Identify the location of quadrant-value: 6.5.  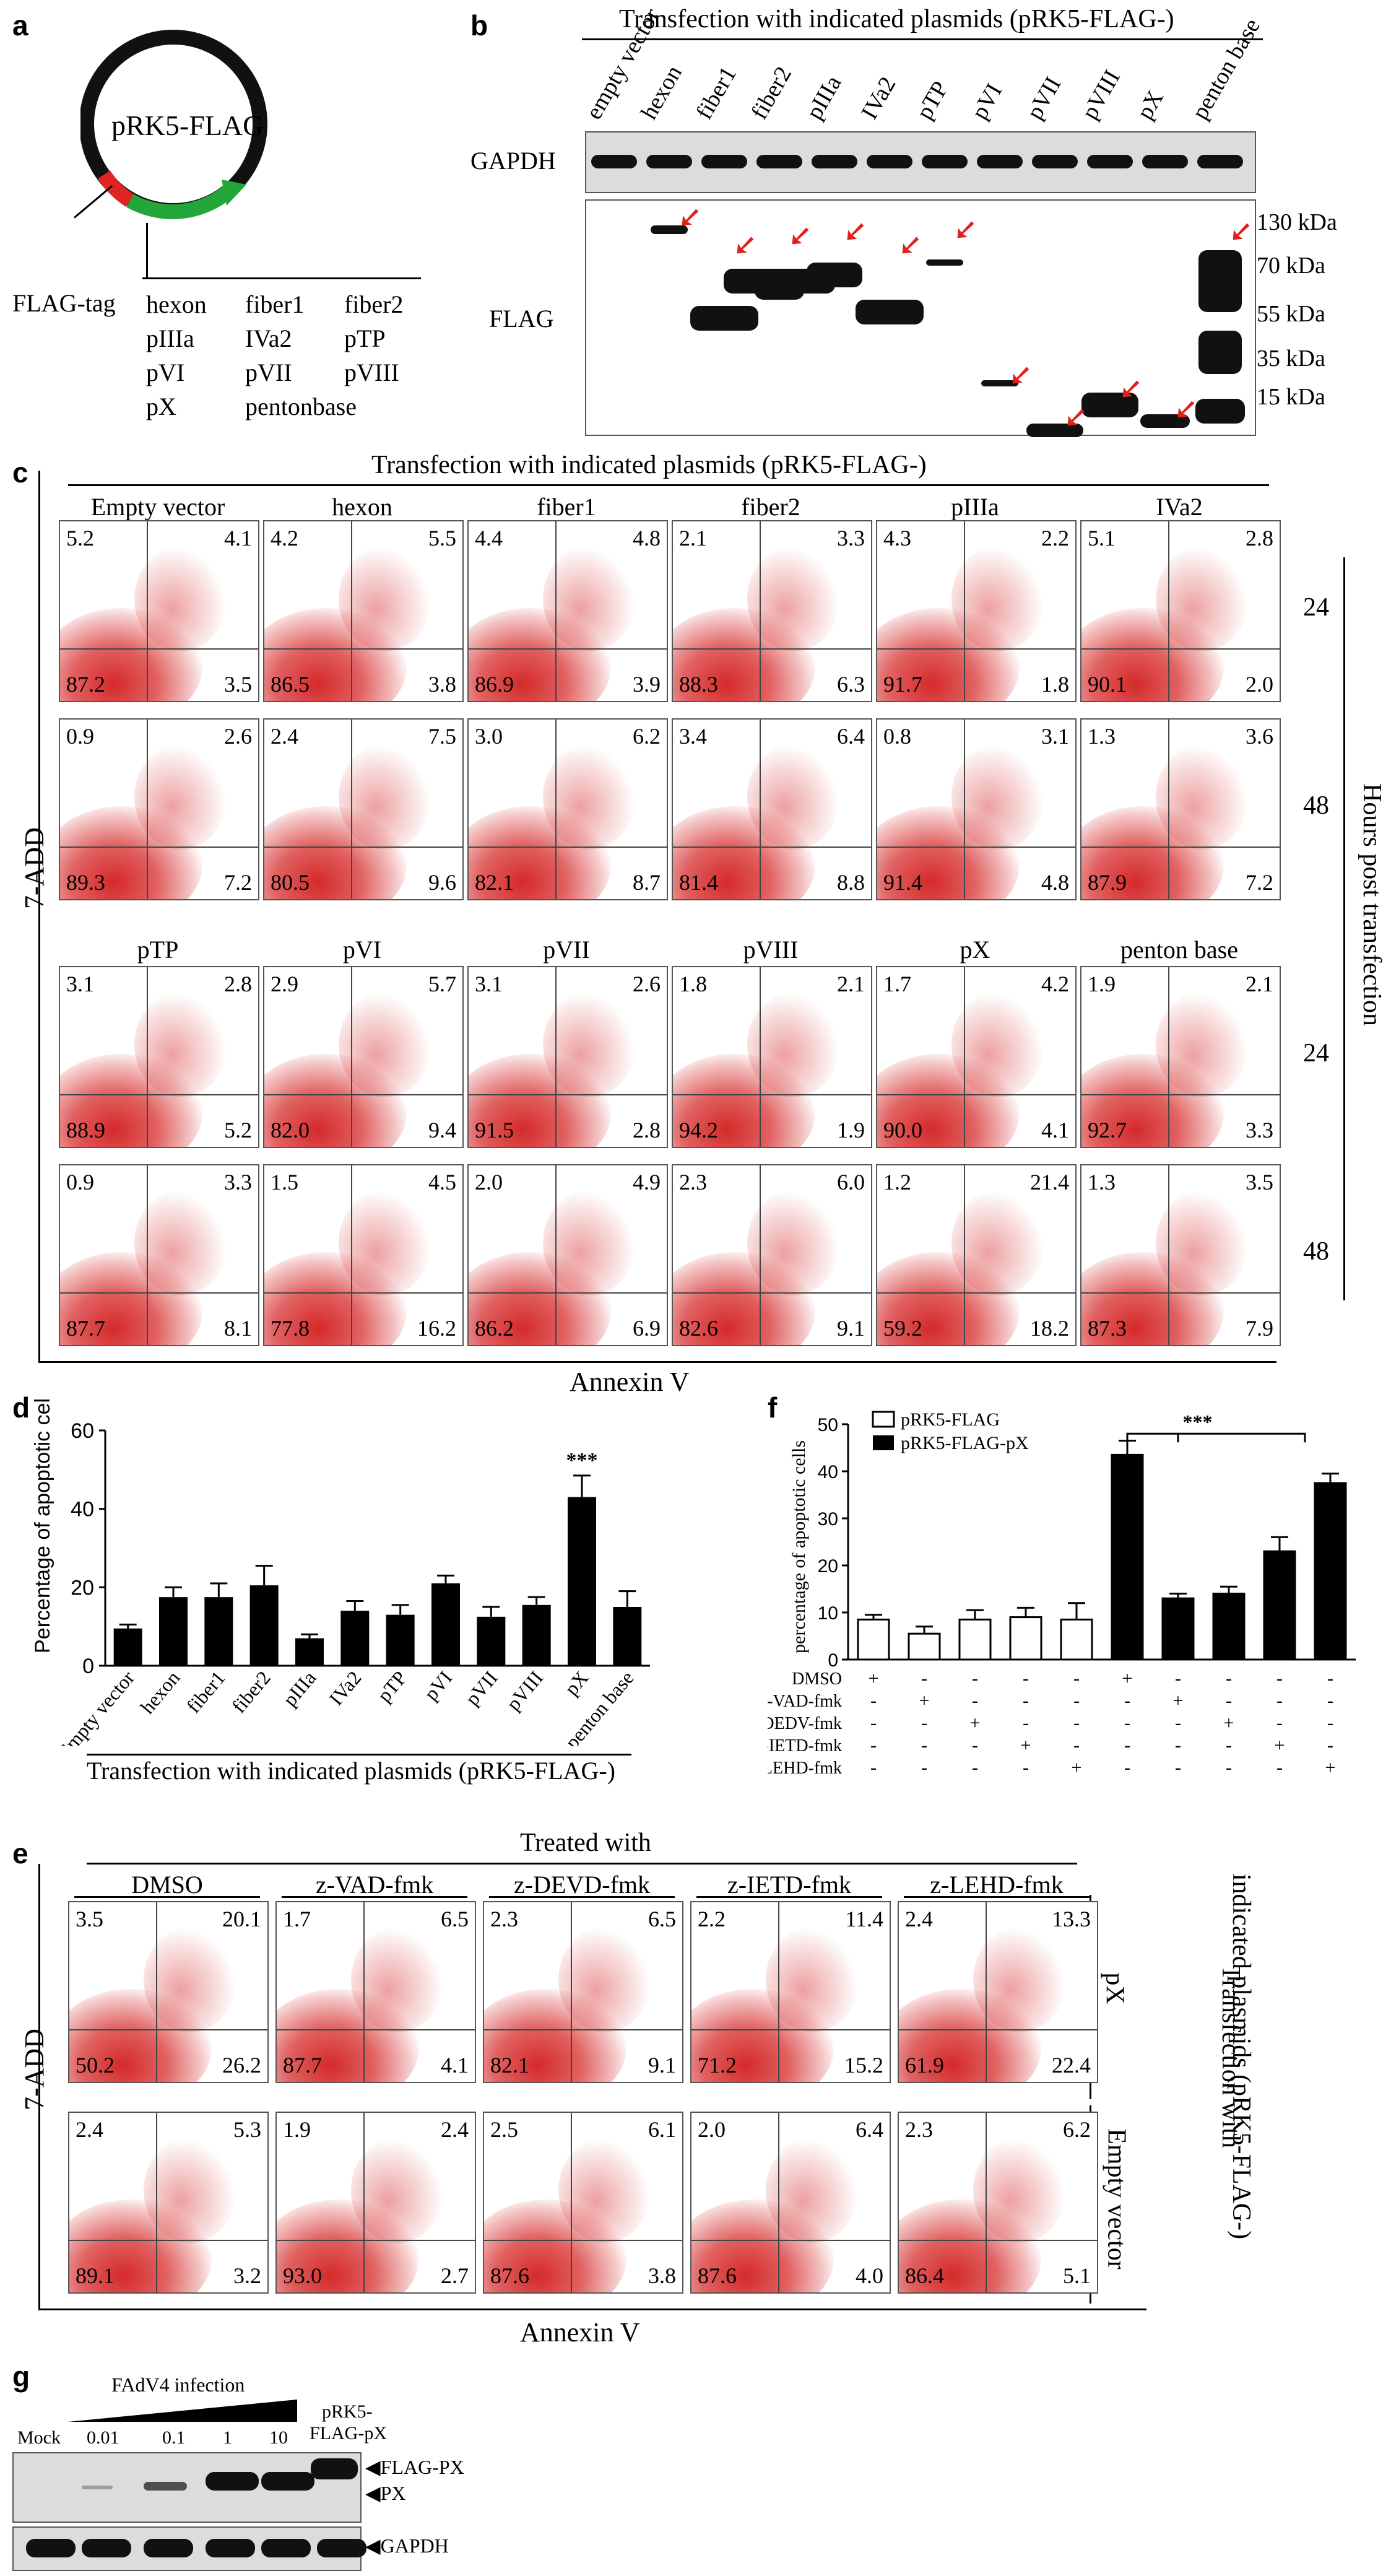
(455, 1919).